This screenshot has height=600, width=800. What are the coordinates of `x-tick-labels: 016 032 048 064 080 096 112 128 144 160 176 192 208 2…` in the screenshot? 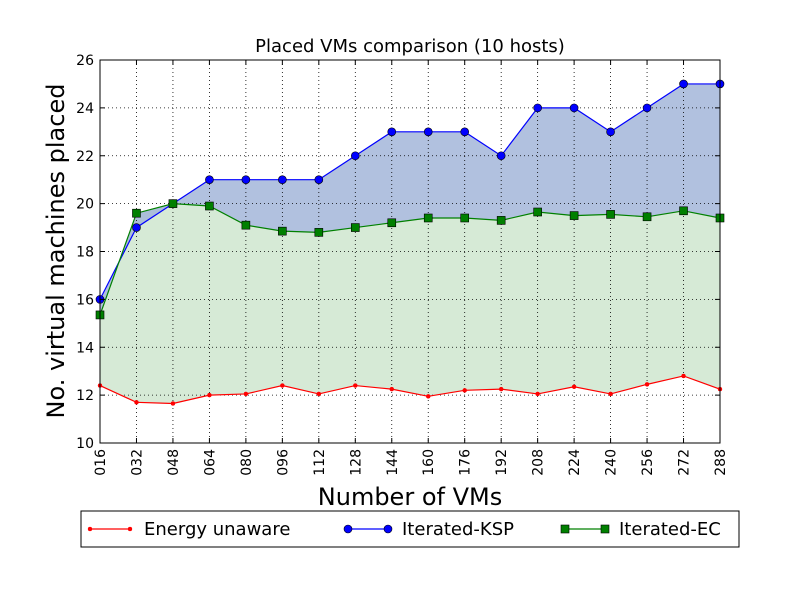 It's located at (411, 462).